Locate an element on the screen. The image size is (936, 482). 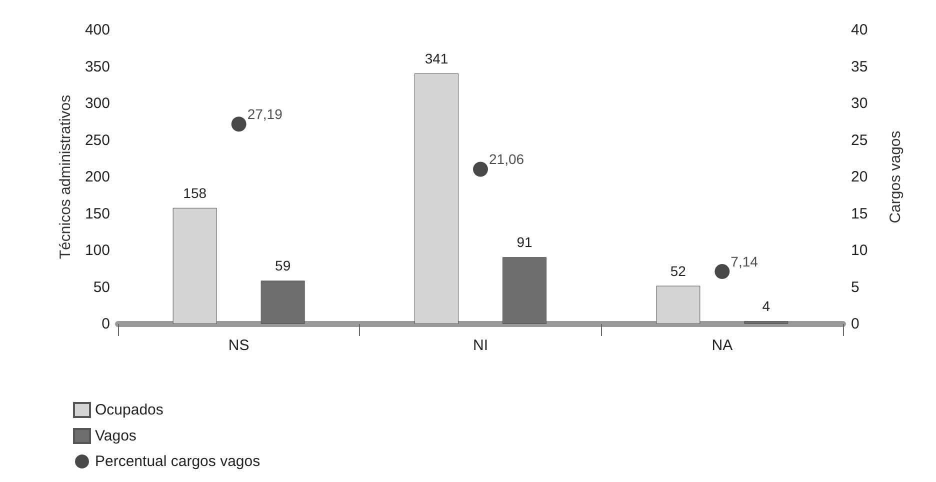
y2-tick-label: 0 is located at coordinates (855, 324).